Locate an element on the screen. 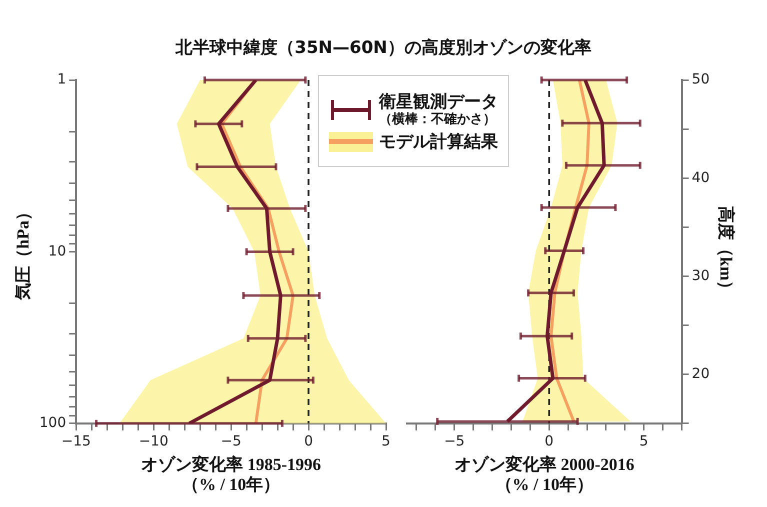 This screenshot has width=767, height=507. y-tick-label: 100 is located at coordinates (52, 423).